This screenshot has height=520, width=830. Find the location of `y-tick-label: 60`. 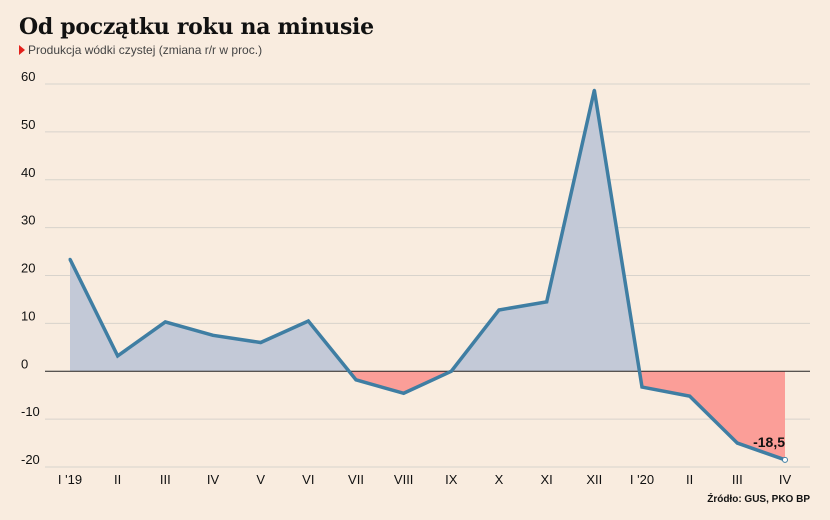

y-tick-label: 60 is located at coordinates (28, 76).